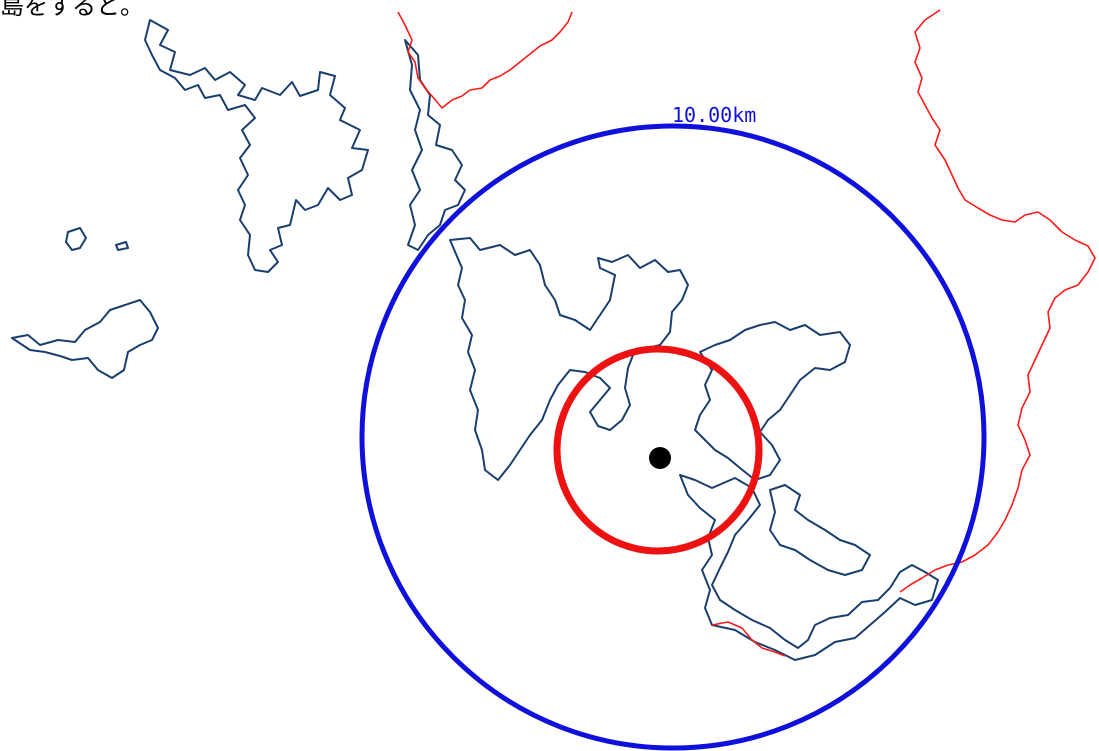  Describe the element at coordinates (748, 639) in the screenshot. I see `boundary-south` at that location.